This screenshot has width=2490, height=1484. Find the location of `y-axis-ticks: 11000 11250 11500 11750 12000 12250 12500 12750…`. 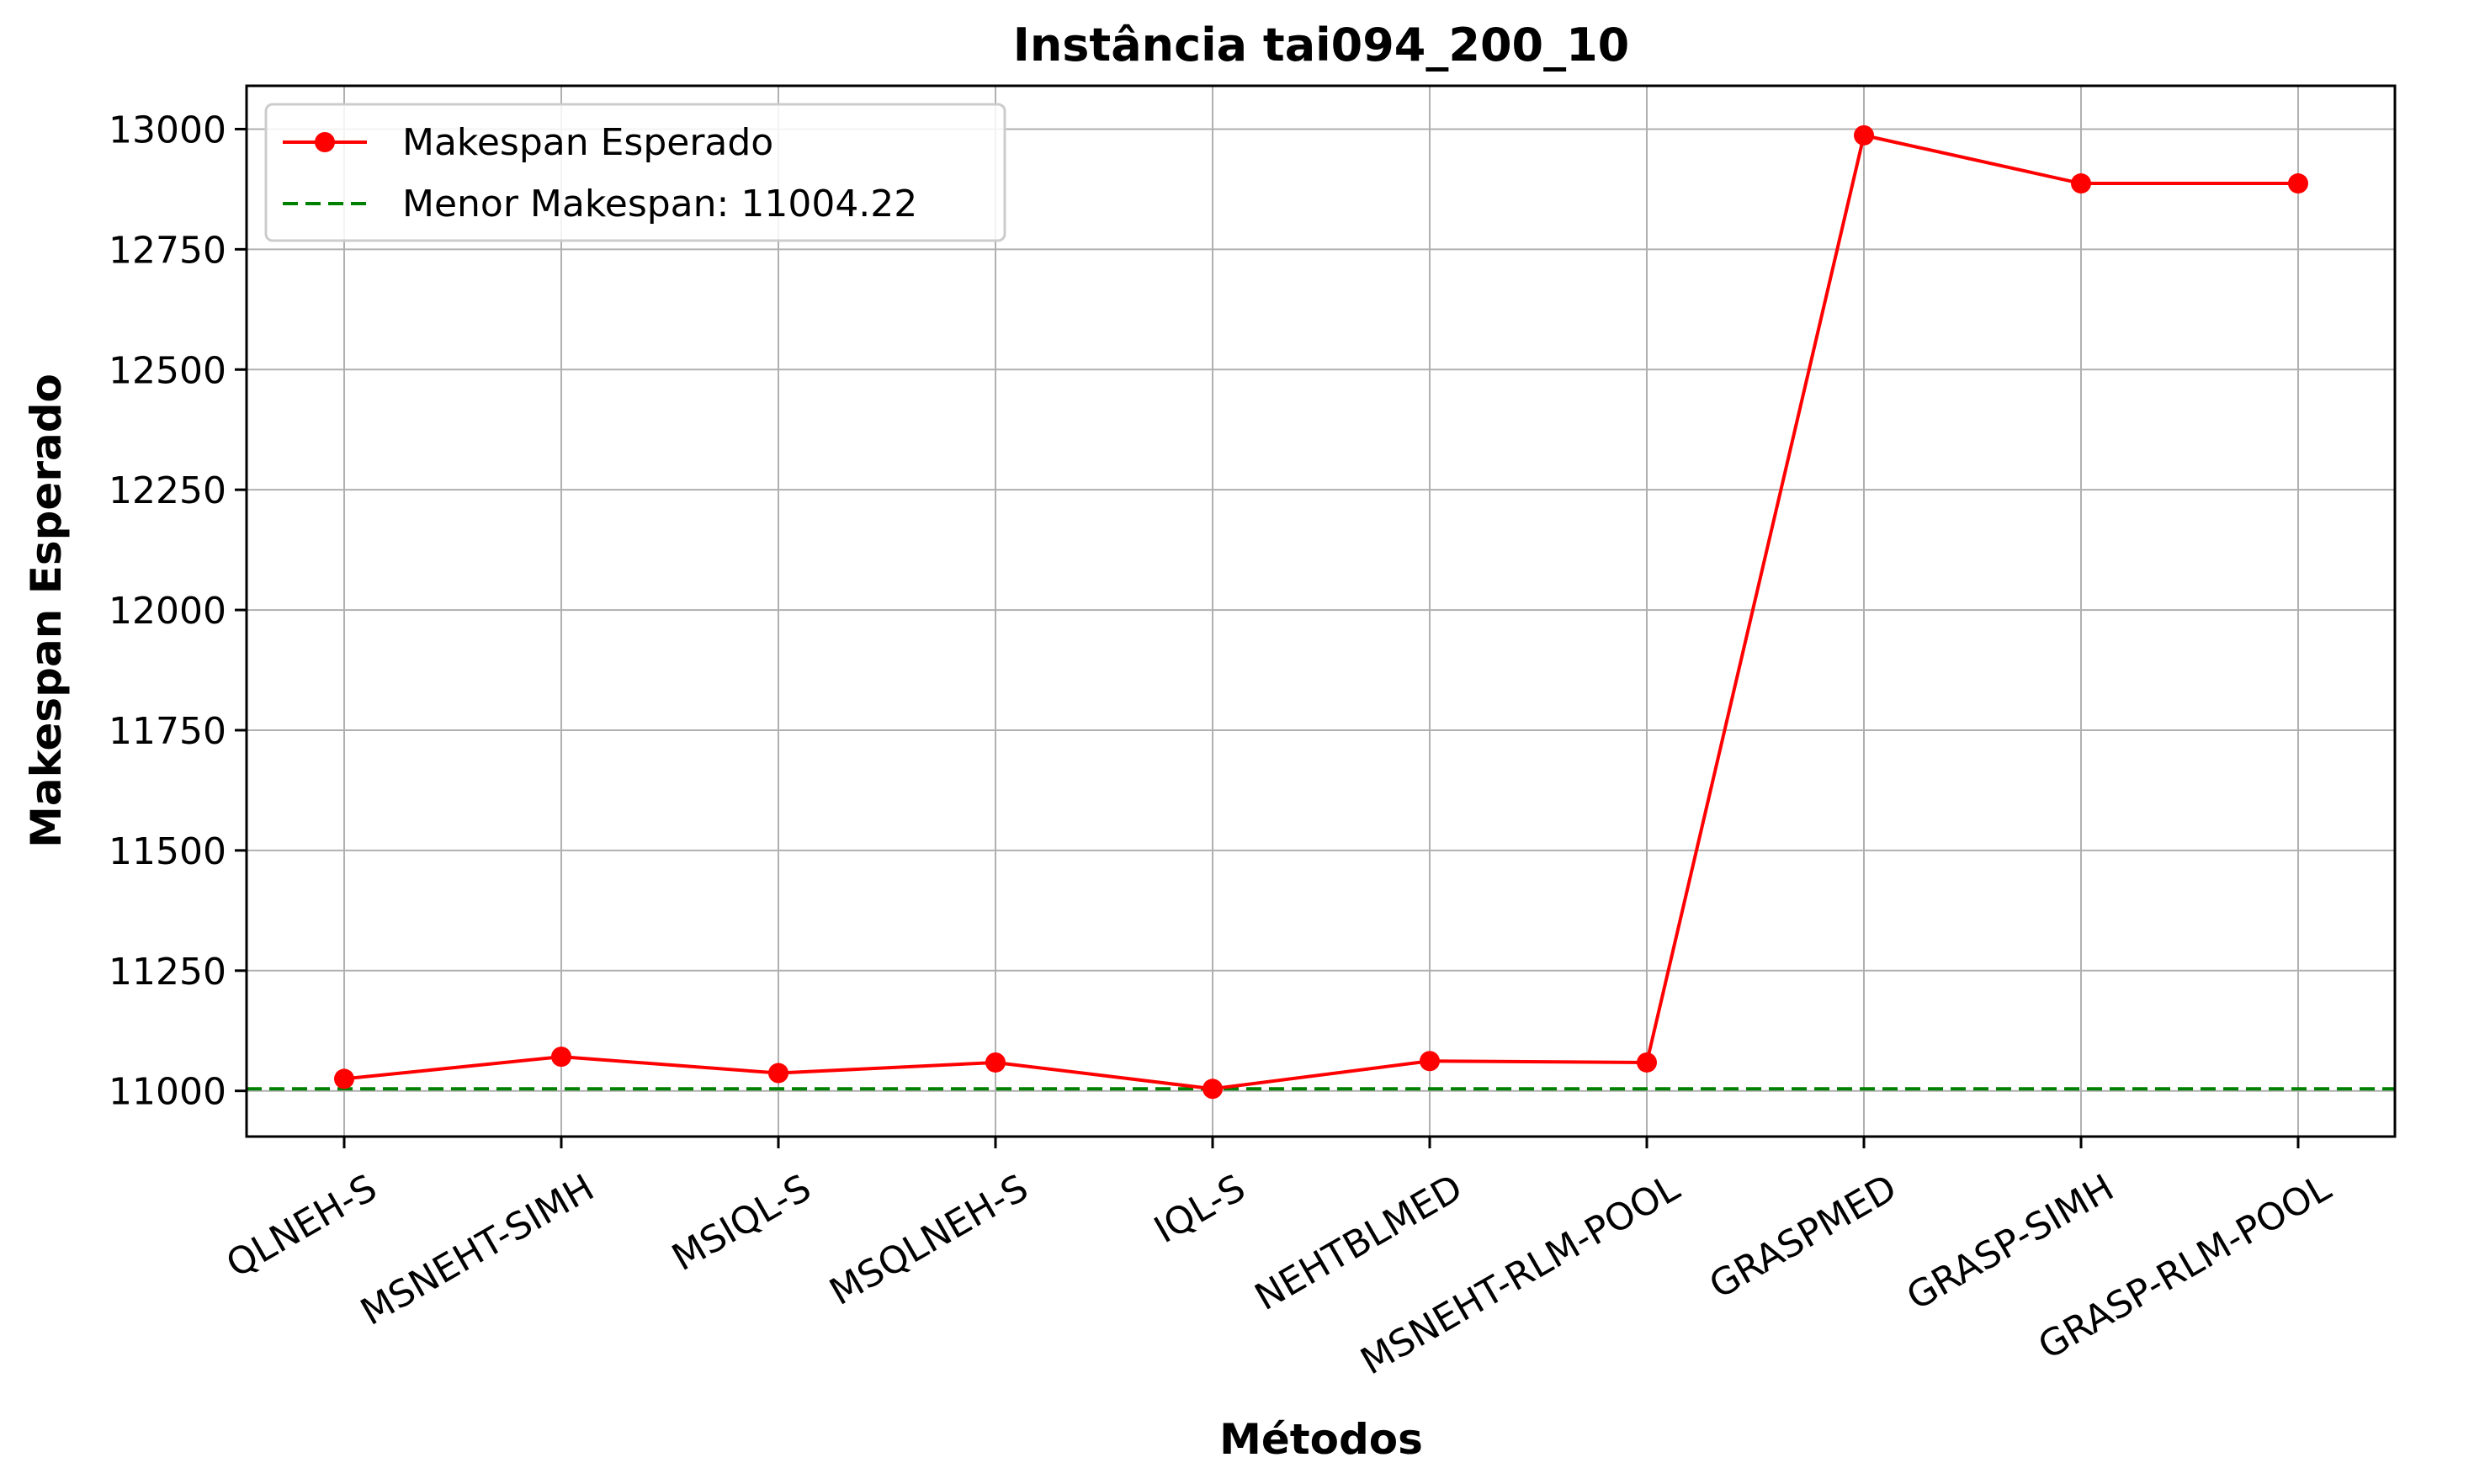

y-axis-ticks: 11000 11250 11500 11750 12000 12250 12500 12750… is located at coordinates (178, 611).